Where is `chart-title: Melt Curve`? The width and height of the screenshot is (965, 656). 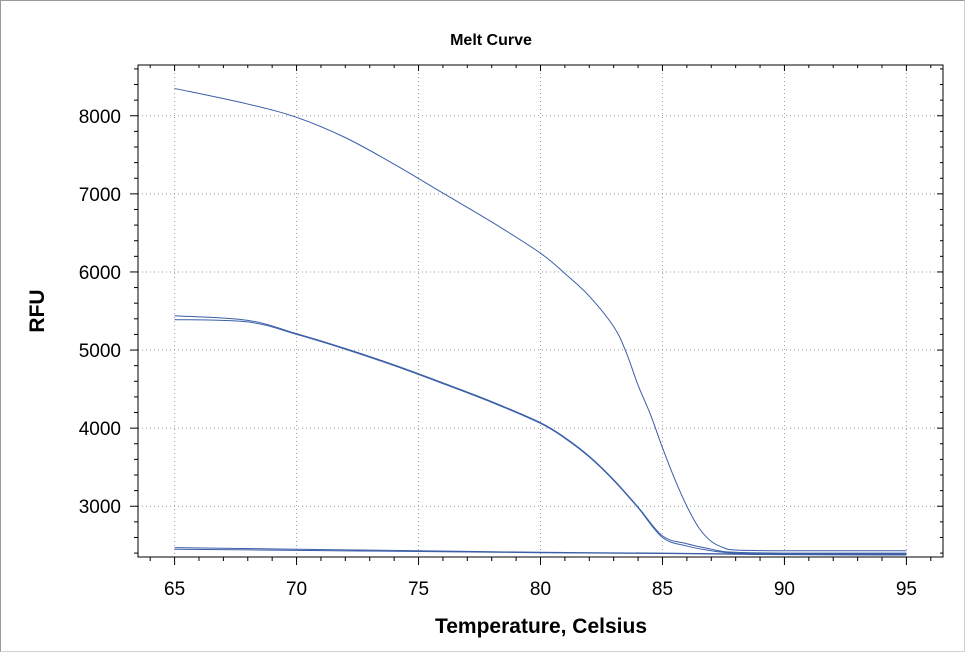
chart-title: Melt Curve is located at coordinates (491, 40).